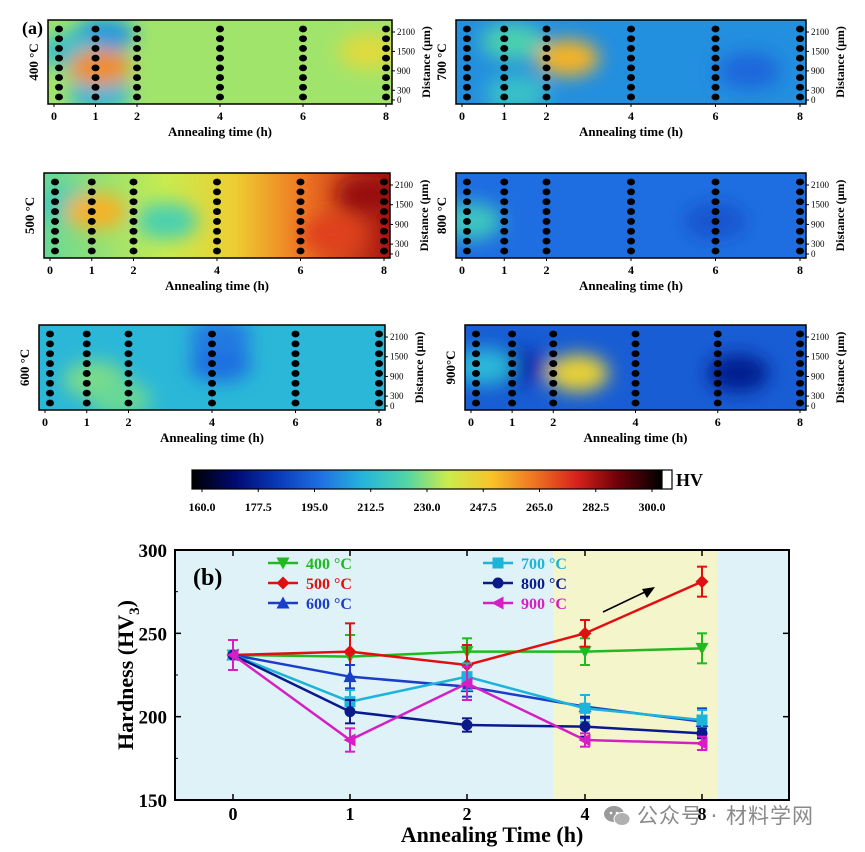 This screenshot has width=865, height=852. What do you see at coordinates (202, 507) in the screenshot?
I see `colorbar-tick-label: 160.0` at bounding box center [202, 507].